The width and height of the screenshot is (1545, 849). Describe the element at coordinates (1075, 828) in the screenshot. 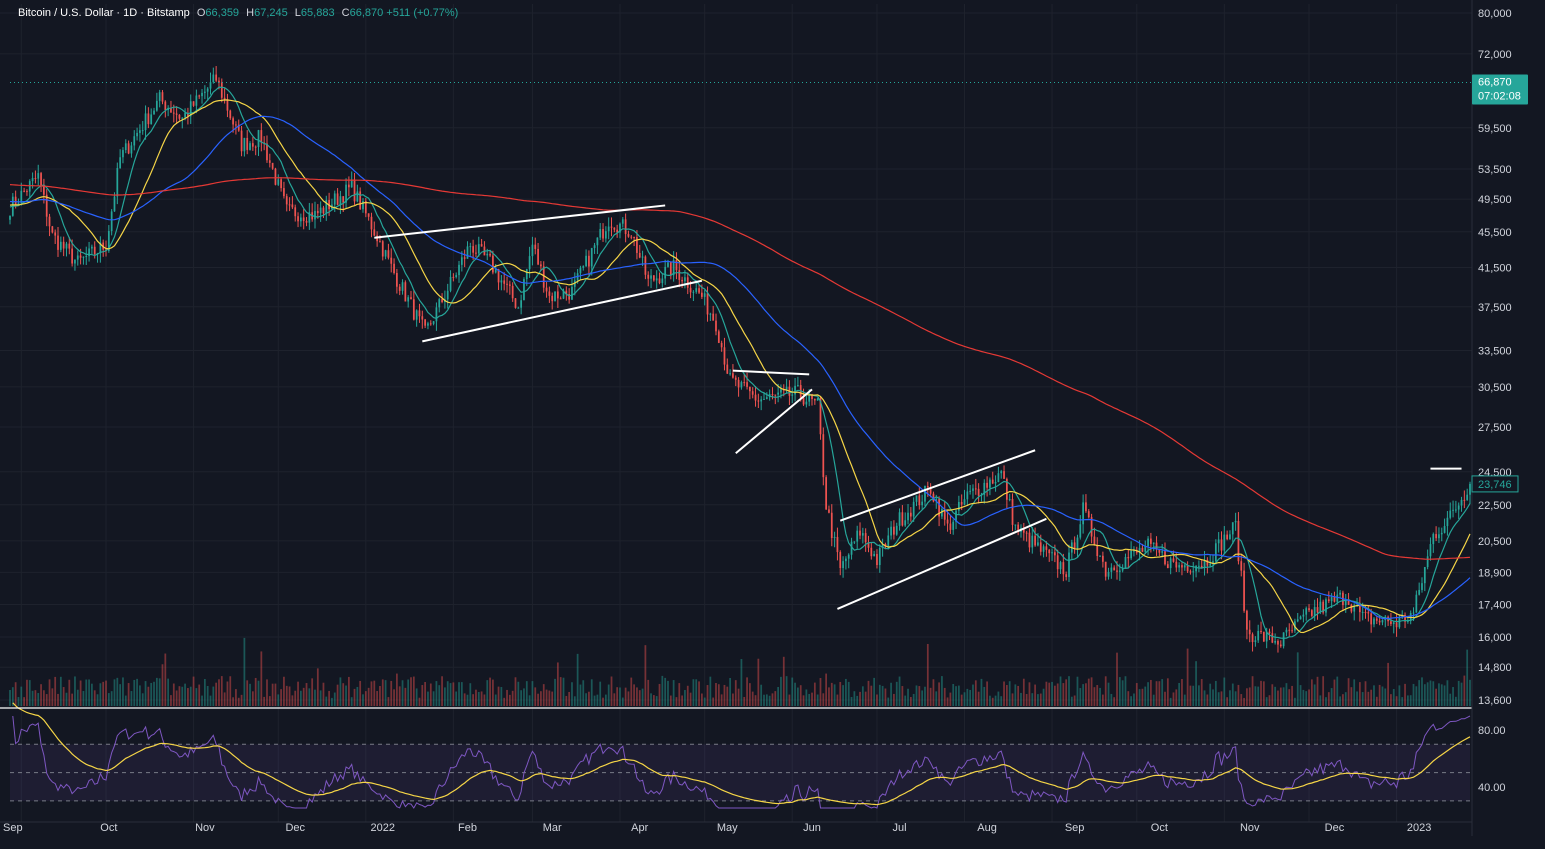

I see `time-tick-label: Sep` at that location.